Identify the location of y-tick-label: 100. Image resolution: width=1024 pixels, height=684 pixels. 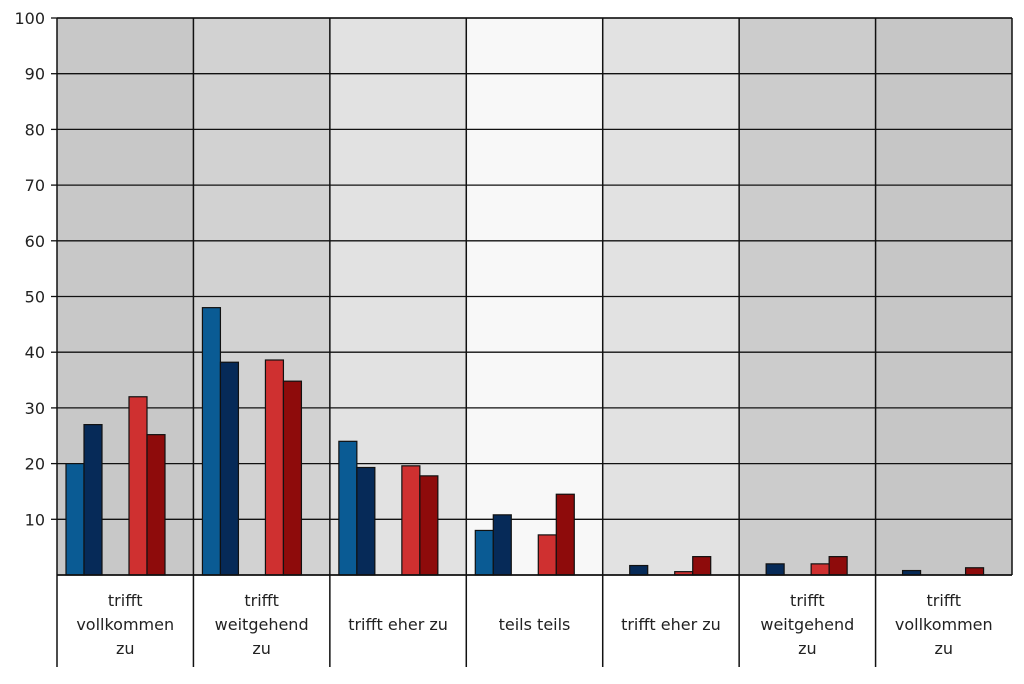
(29, 18).